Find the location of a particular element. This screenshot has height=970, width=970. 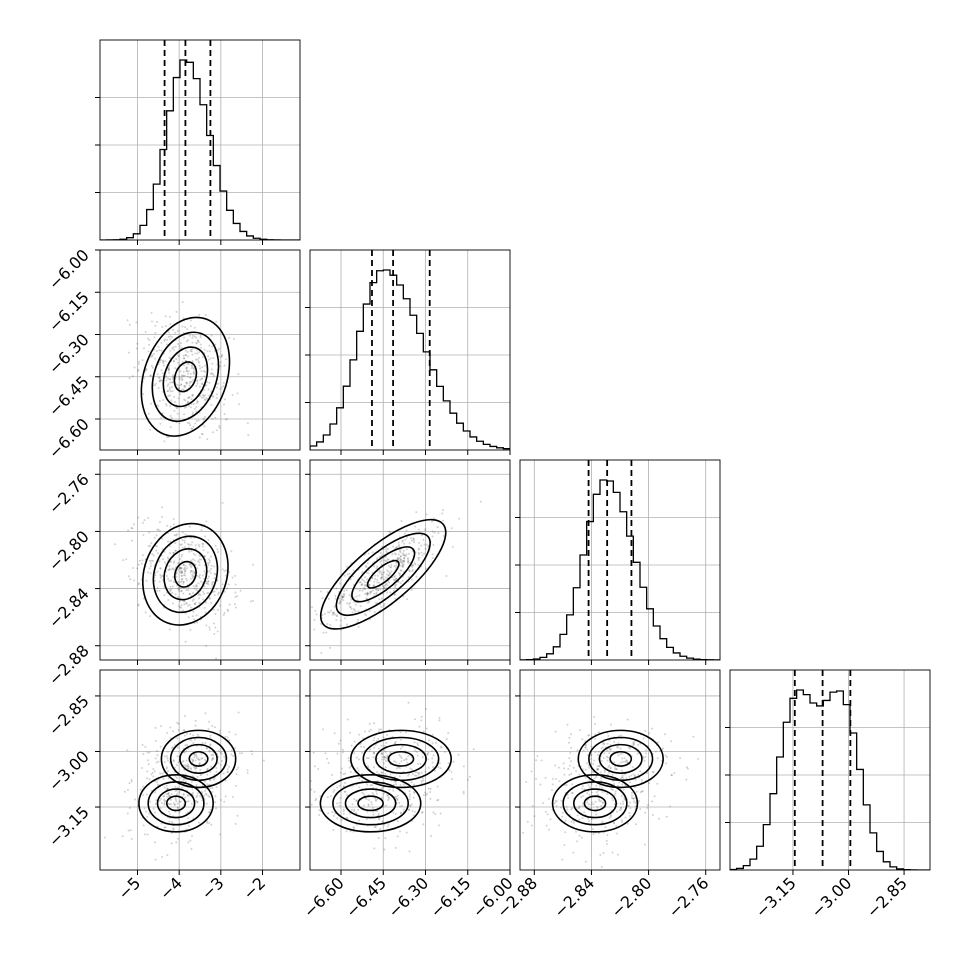

y-tick-label: −2.88 is located at coordinates (69, 665).